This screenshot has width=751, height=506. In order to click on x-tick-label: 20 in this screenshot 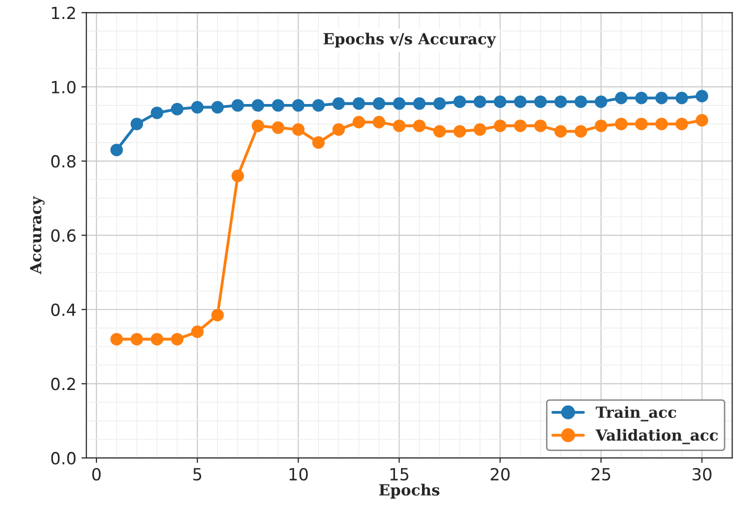, I will do `click(500, 474)`.